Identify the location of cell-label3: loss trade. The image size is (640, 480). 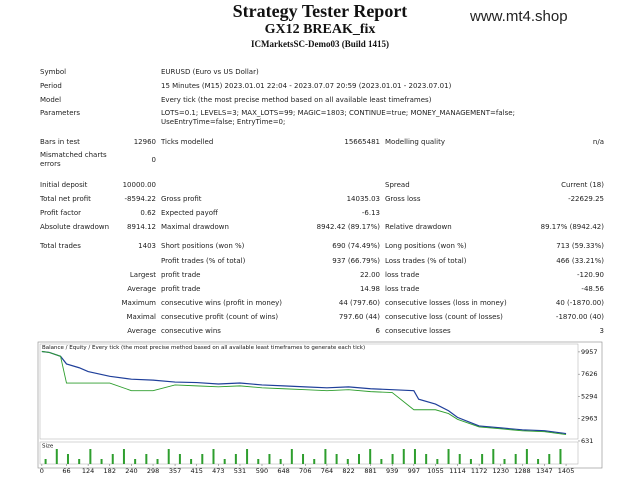
(402, 289).